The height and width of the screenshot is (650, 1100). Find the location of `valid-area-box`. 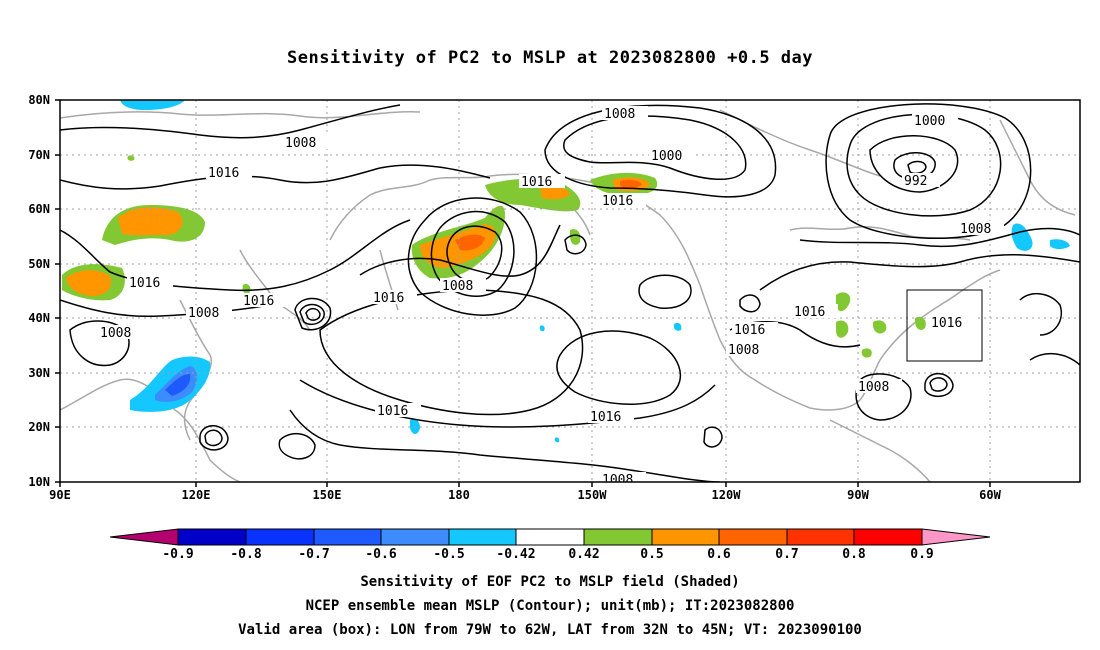

valid-area-box is located at coordinates (944, 325).